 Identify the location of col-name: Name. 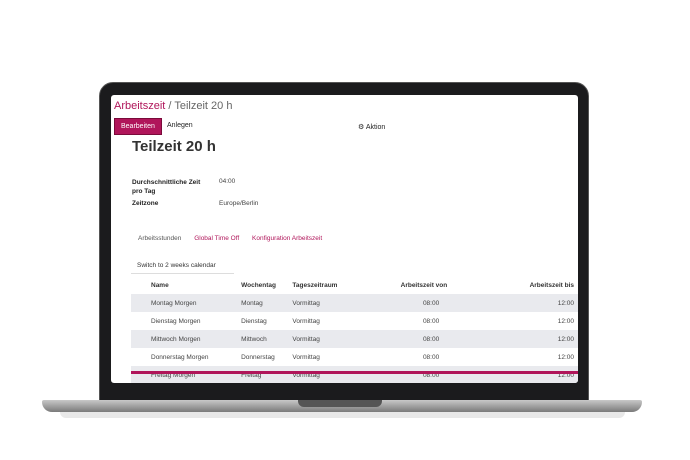
(160, 285).